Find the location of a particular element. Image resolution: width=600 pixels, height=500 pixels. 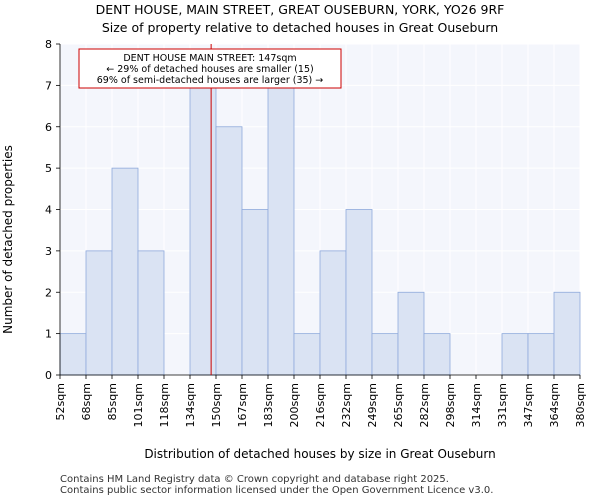

x-tick-label: 150sqm is located at coordinates (216, 405).